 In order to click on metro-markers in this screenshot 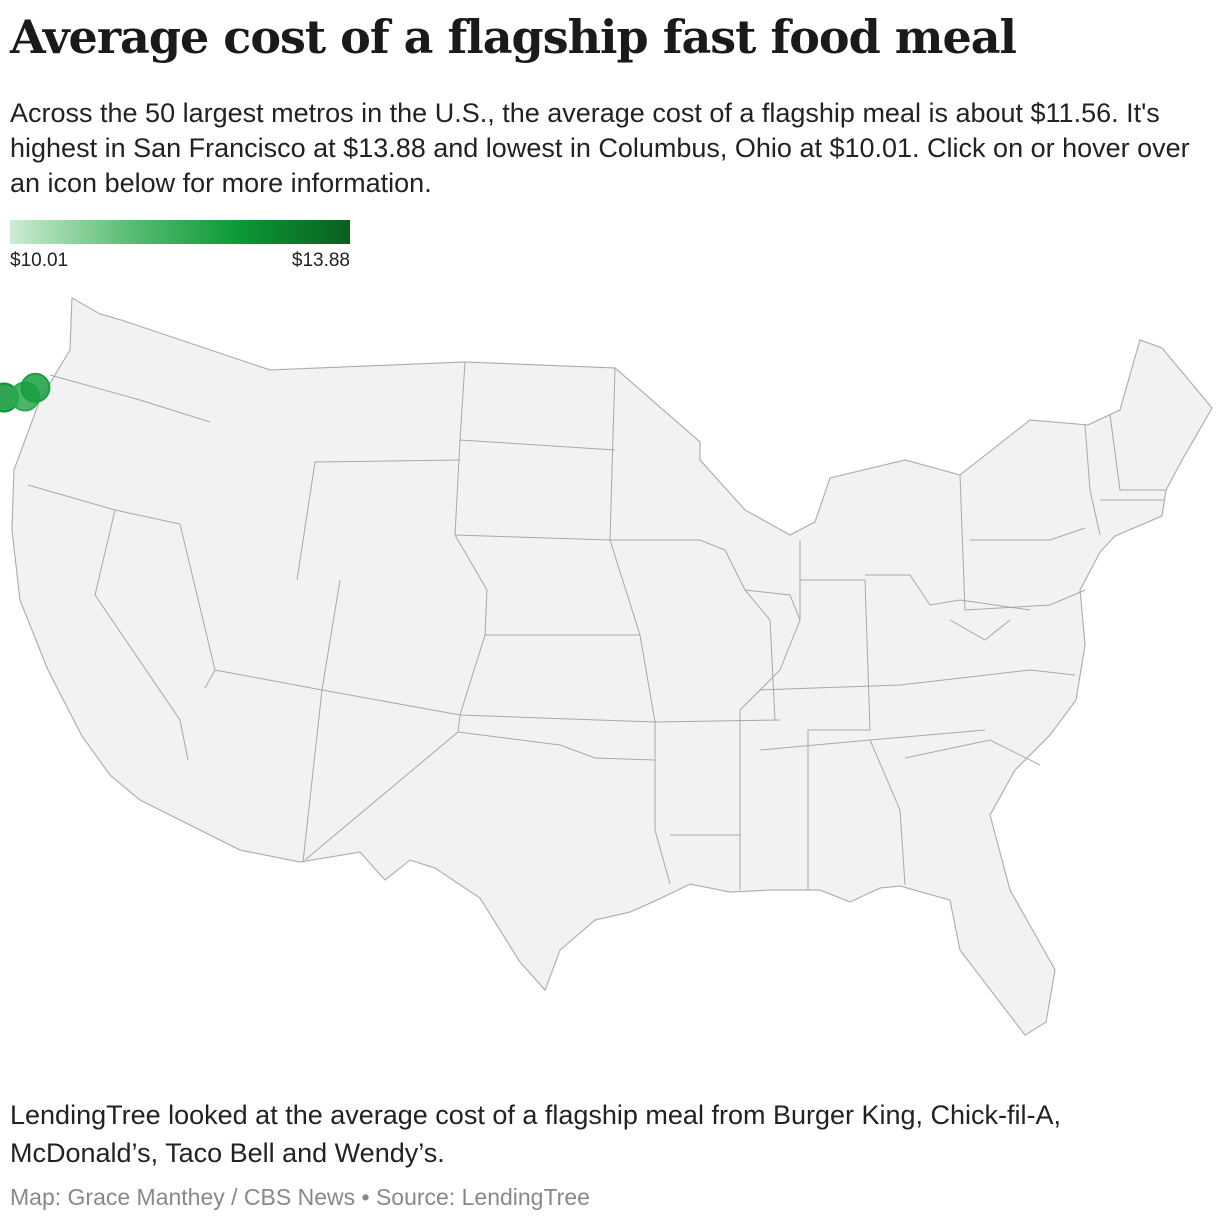, I will do `click(25, 392)`.